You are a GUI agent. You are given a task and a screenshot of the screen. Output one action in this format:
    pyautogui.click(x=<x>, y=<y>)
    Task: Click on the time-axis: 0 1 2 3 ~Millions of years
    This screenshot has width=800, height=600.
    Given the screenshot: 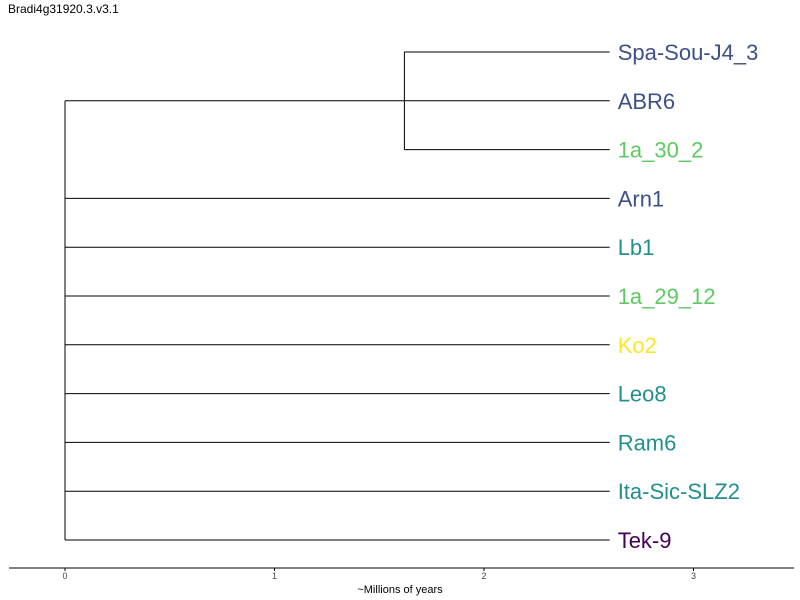 What is the action you would take?
    pyautogui.click(x=401, y=581)
    